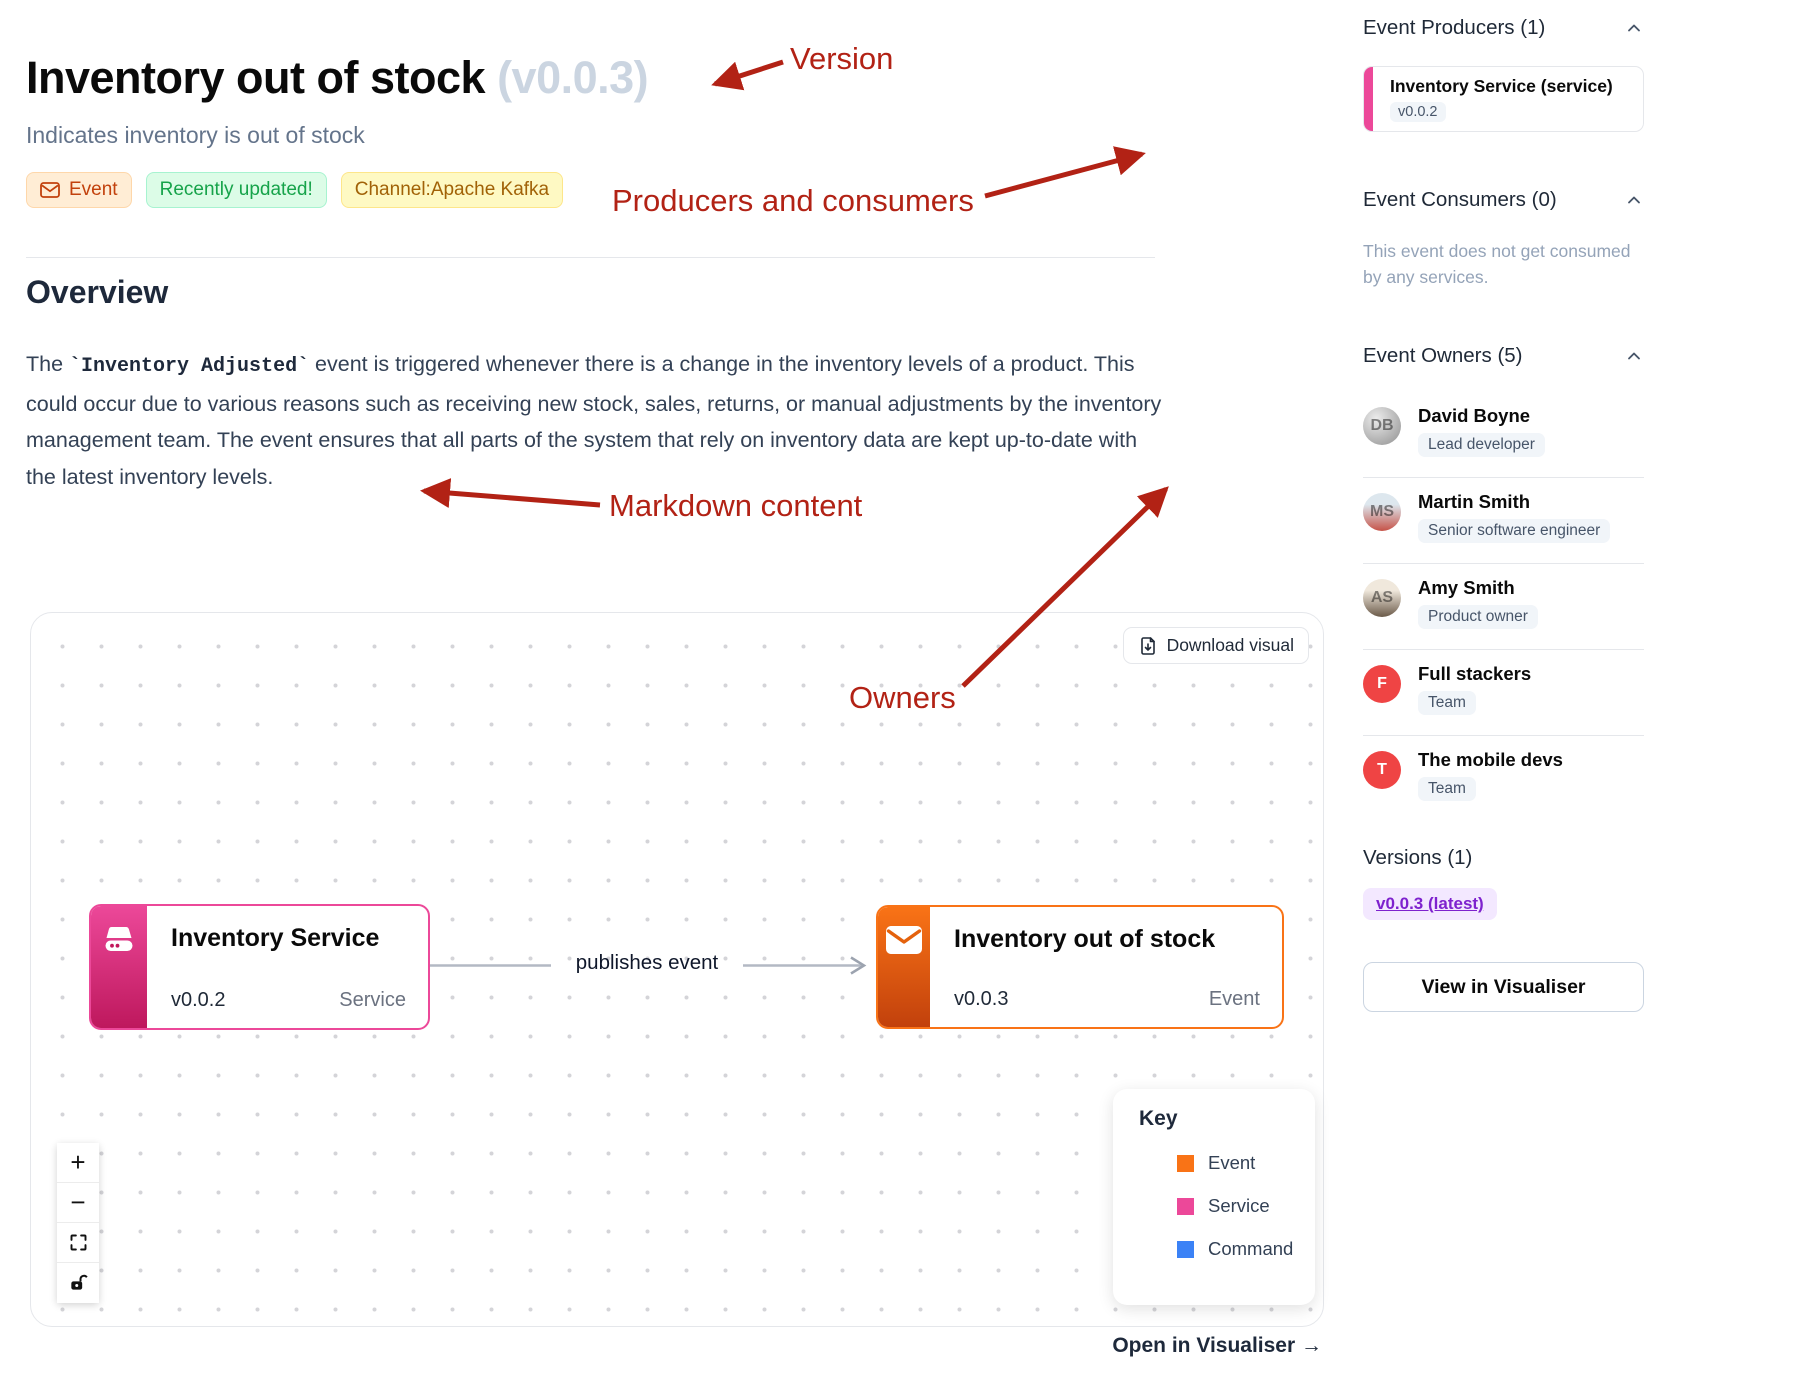  I want to click on annotation-version: Version, so click(842, 58).